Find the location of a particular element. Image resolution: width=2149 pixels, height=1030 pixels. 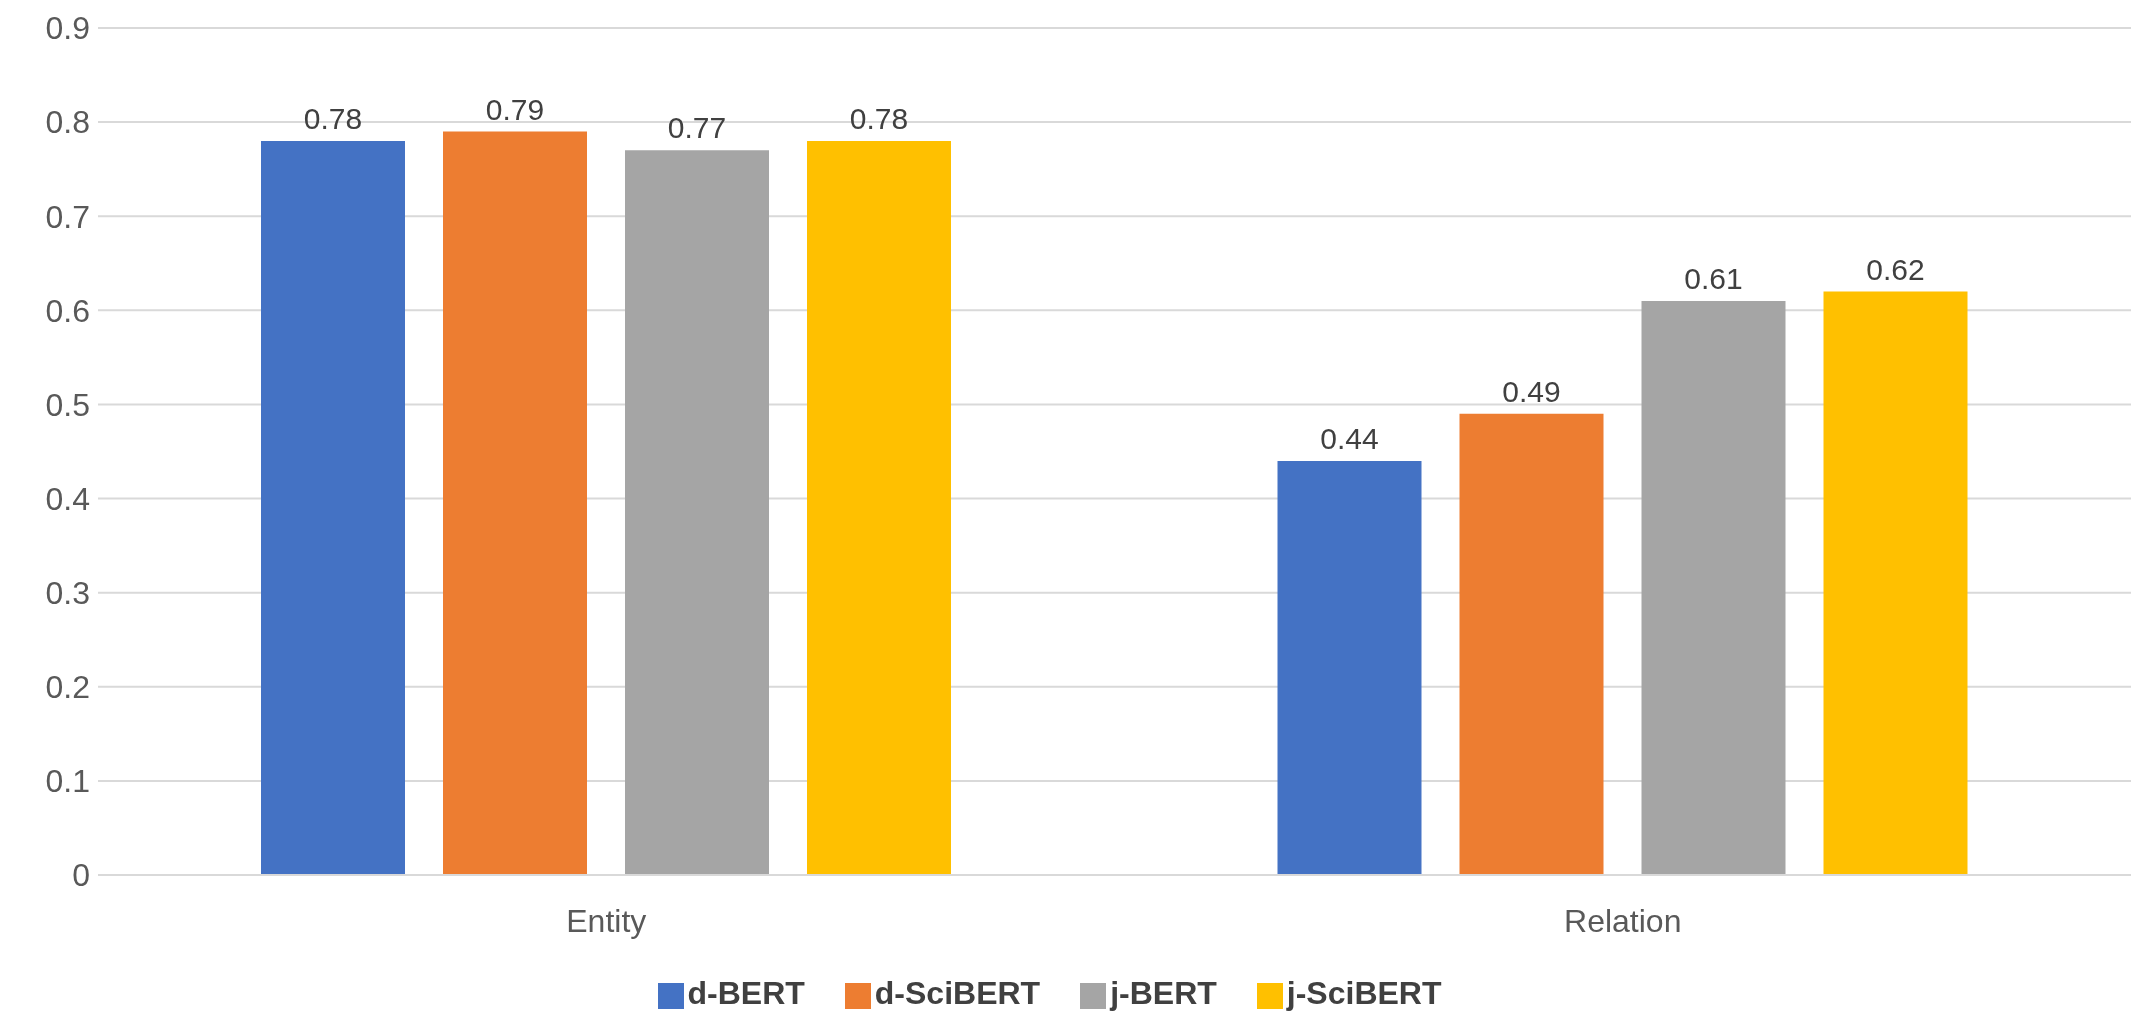

y-tick-label: 0.8 is located at coordinates (67, 122).